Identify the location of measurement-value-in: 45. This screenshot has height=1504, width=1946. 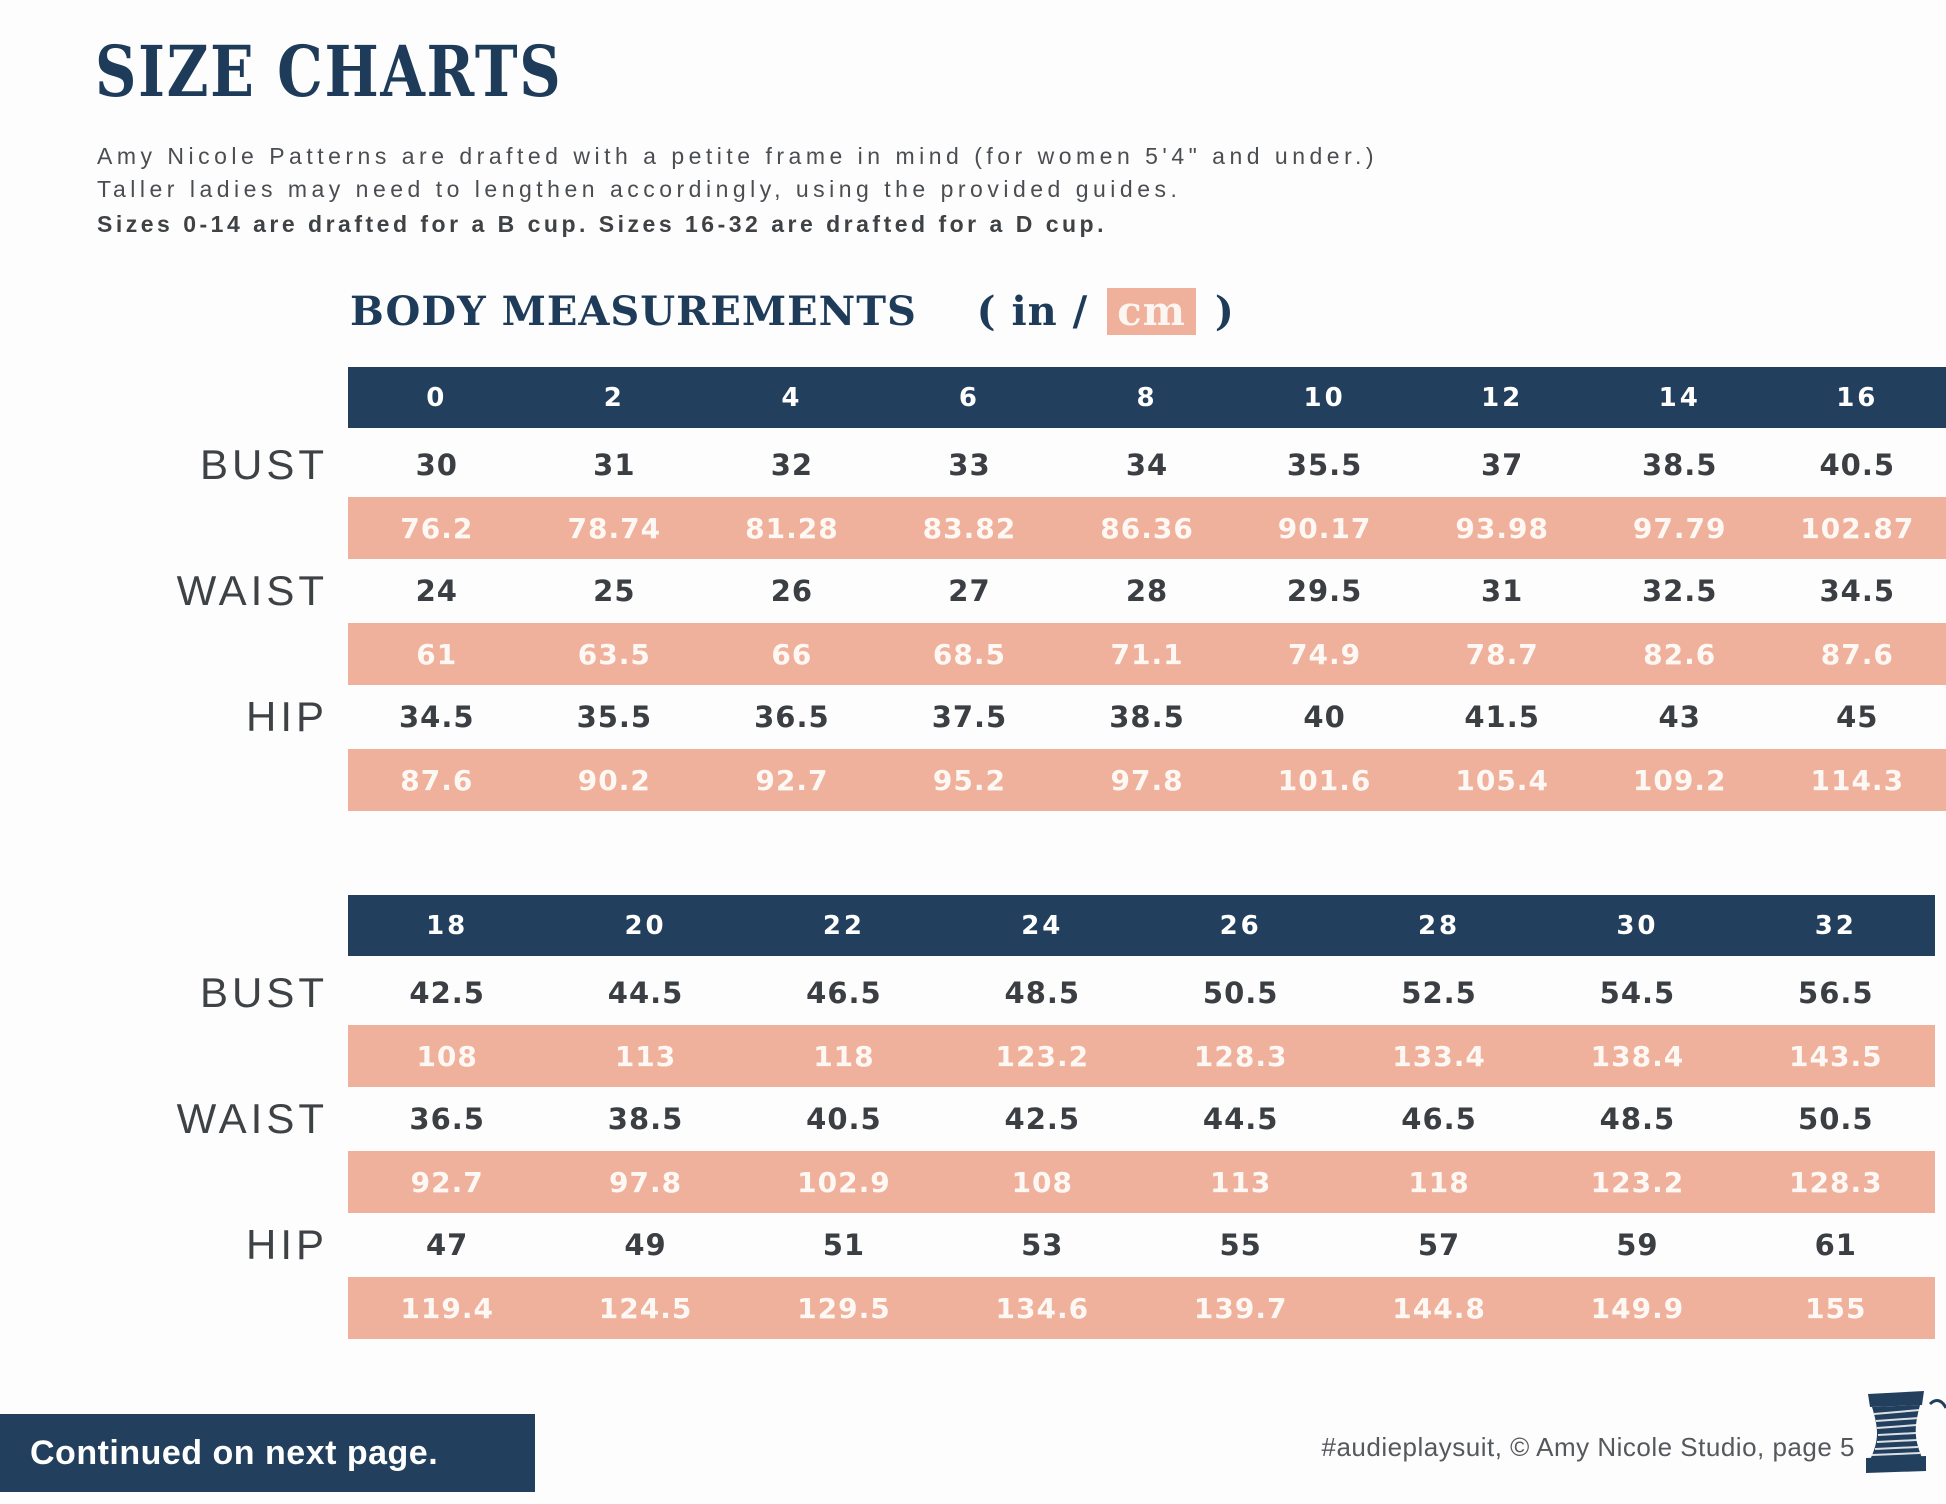
(1857, 717).